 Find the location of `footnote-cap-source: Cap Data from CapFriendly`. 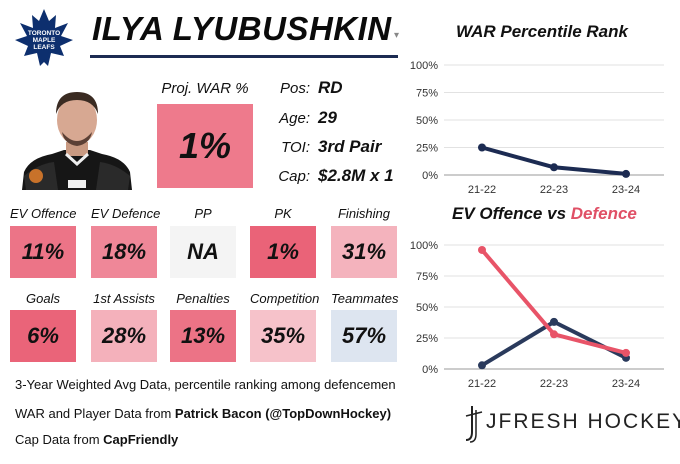

footnote-cap-source: Cap Data from CapFriendly is located at coordinates (96, 439).